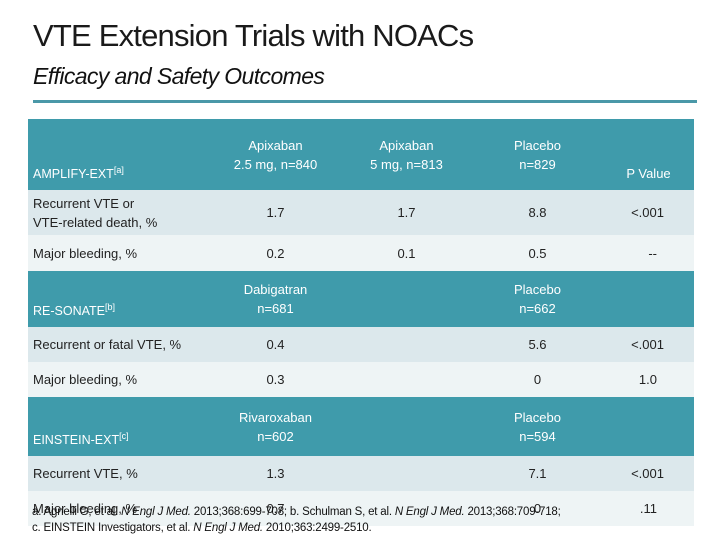  Describe the element at coordinates (537, 212) in the screenshot. I see `cell-value: 8.8` at that location.